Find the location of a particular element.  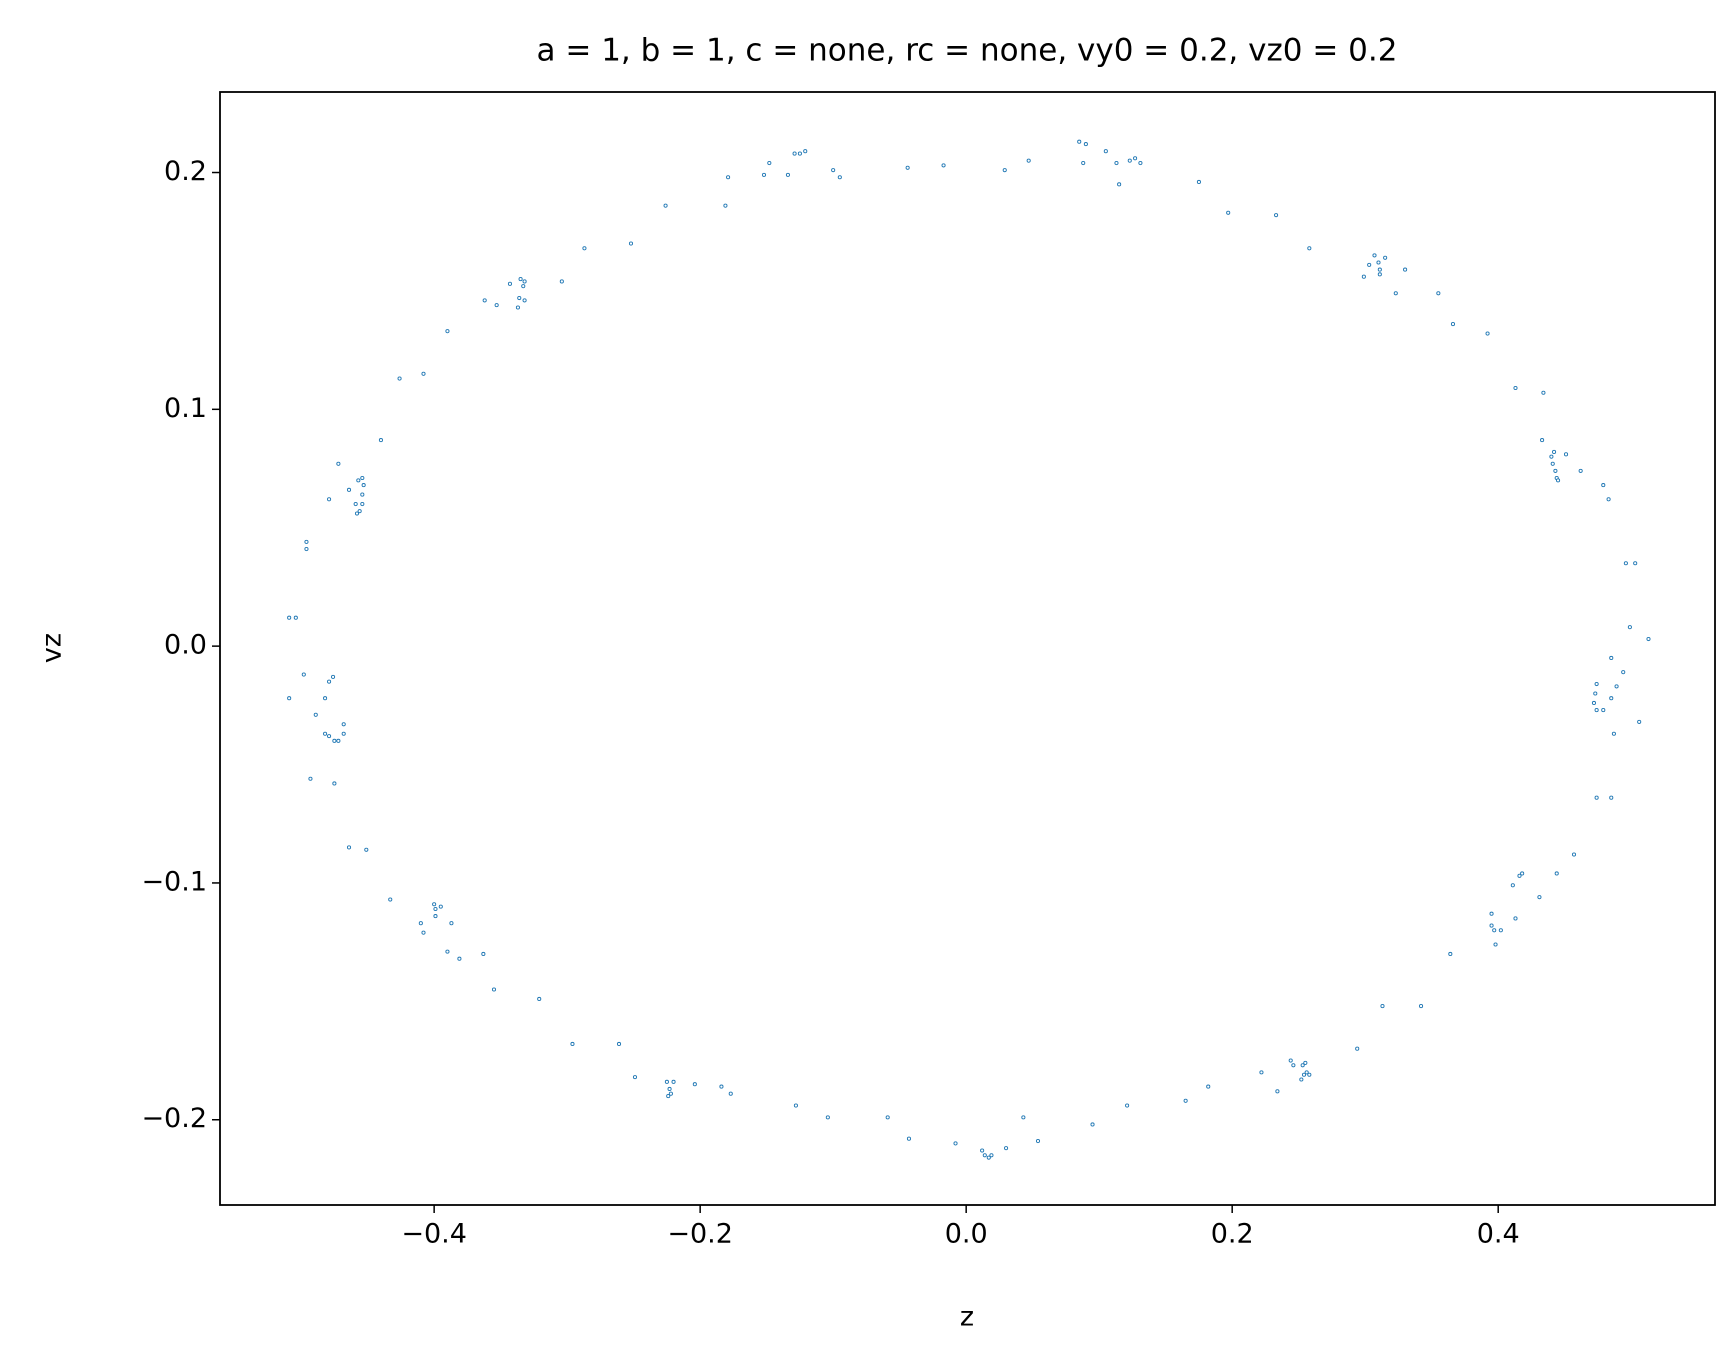

x-tick-label: 0.4 is located at coordinates (1498, 1234).